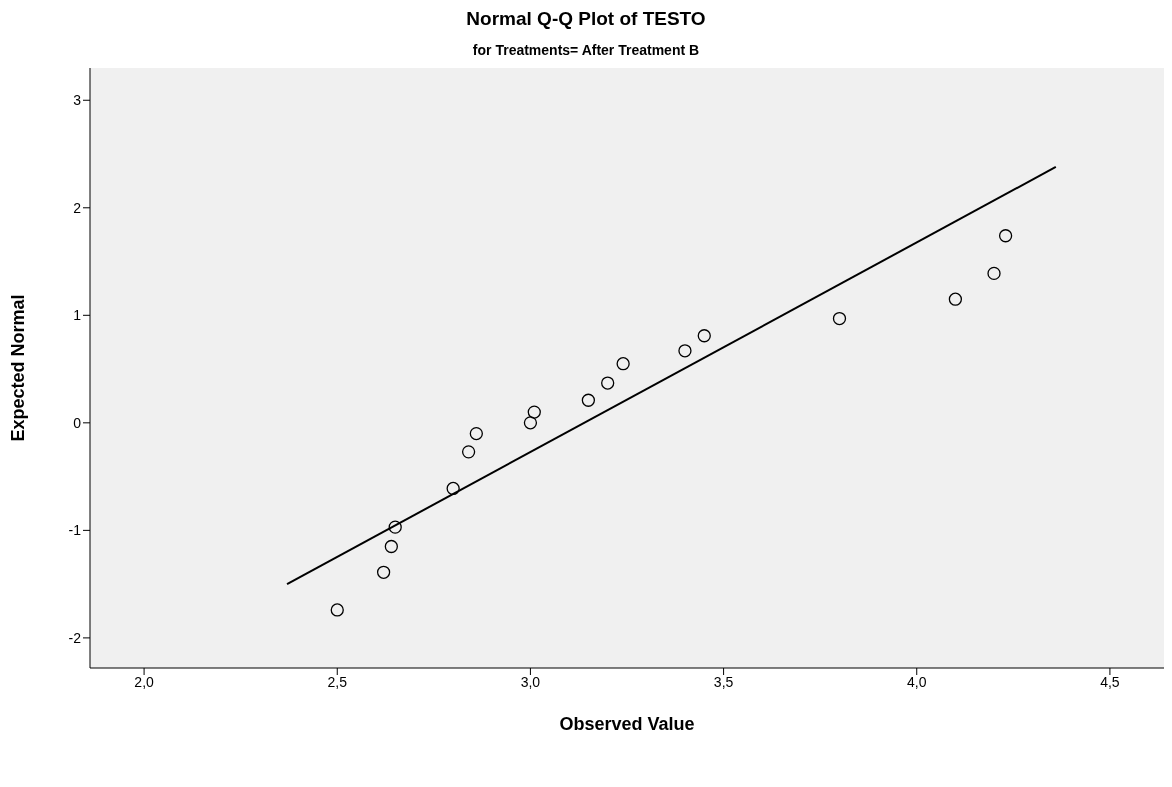  Describe the element at coordinates (75, 530) in the screenshot. I see `y-tick-label: -1` at that location.